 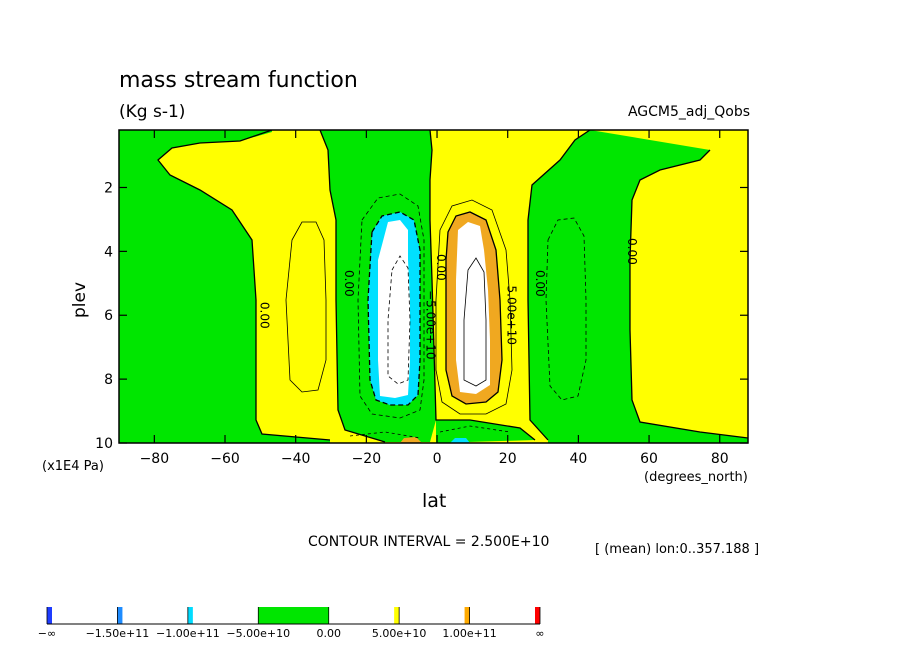 What do you see at coordinates (429, 542) in the screenshot?
I see `contour-interval: CONTOUR INTERVAL = 2.500E+10` at bounding box center [429, 542].